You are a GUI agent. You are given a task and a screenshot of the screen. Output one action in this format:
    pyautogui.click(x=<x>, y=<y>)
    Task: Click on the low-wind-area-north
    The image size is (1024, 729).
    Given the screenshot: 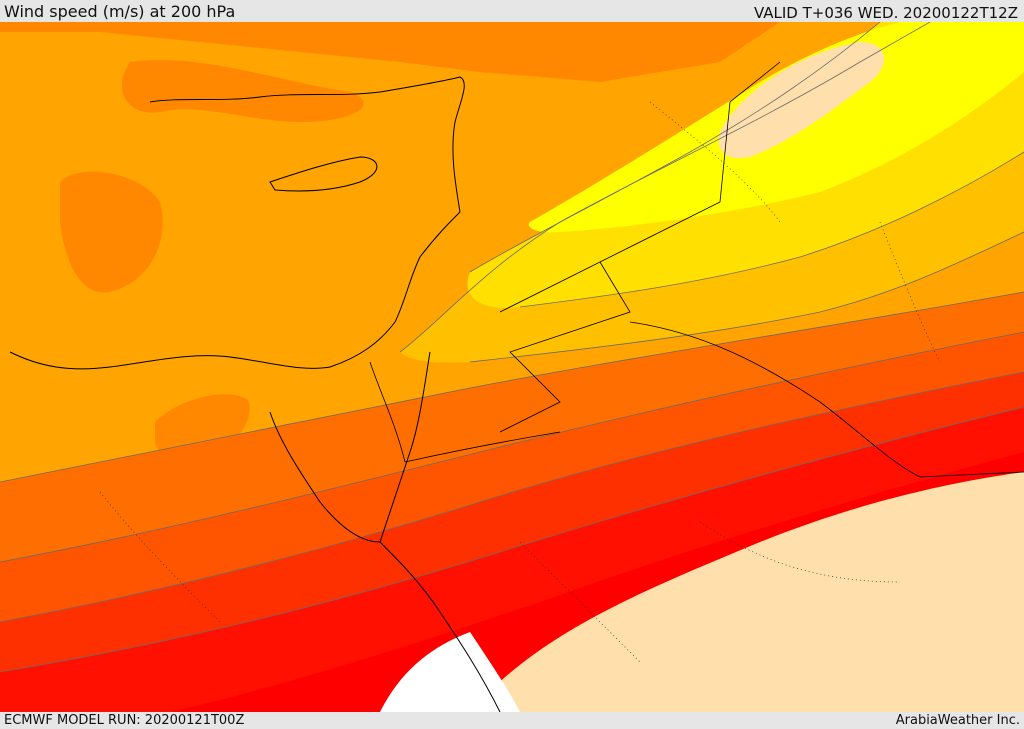 What is the action you would take?
    pyautogui.click(x=801, y=100)
    